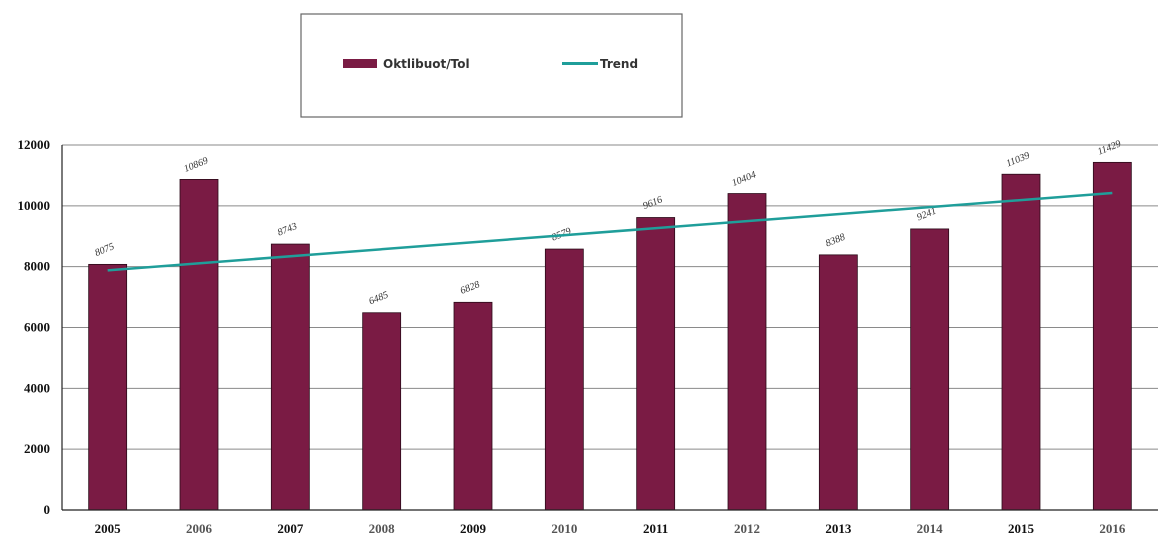 Image resolution: width=1165 pixels, height=539 pixels. What do you see at coordinates (378, 299) in the screenshot?
I see `data-label: 6485` at bounding box center [378, 299].